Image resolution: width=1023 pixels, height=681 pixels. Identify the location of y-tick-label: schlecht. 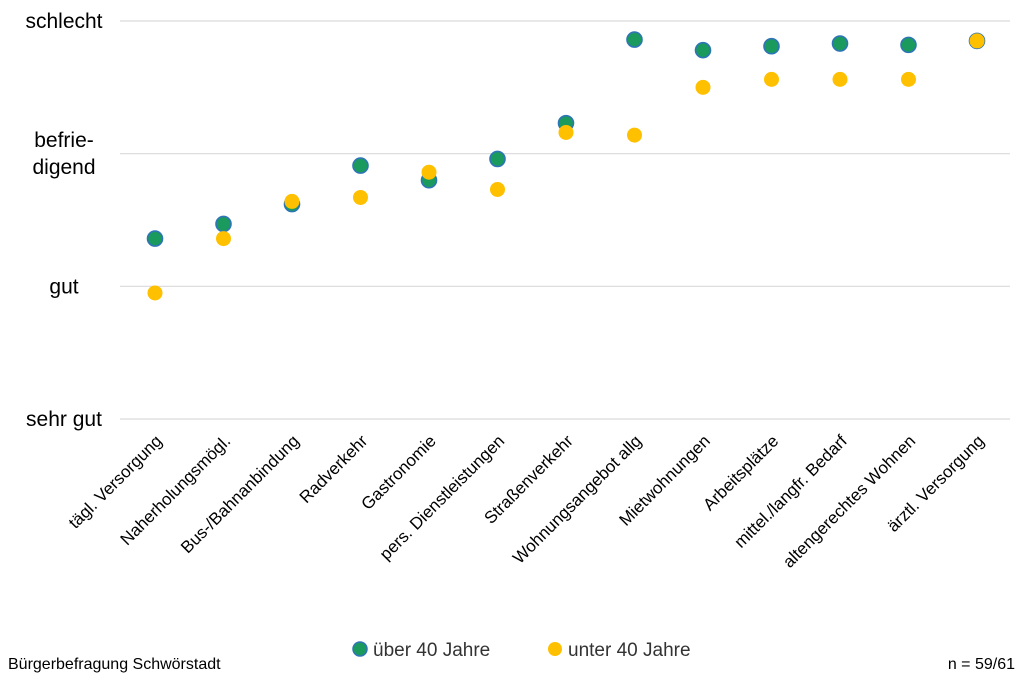
(63, 21).